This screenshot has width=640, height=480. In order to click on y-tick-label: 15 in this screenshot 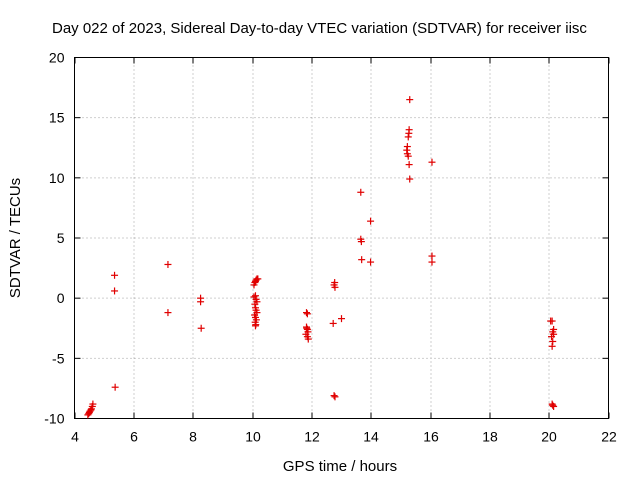, I will do `click(57, 118)`.